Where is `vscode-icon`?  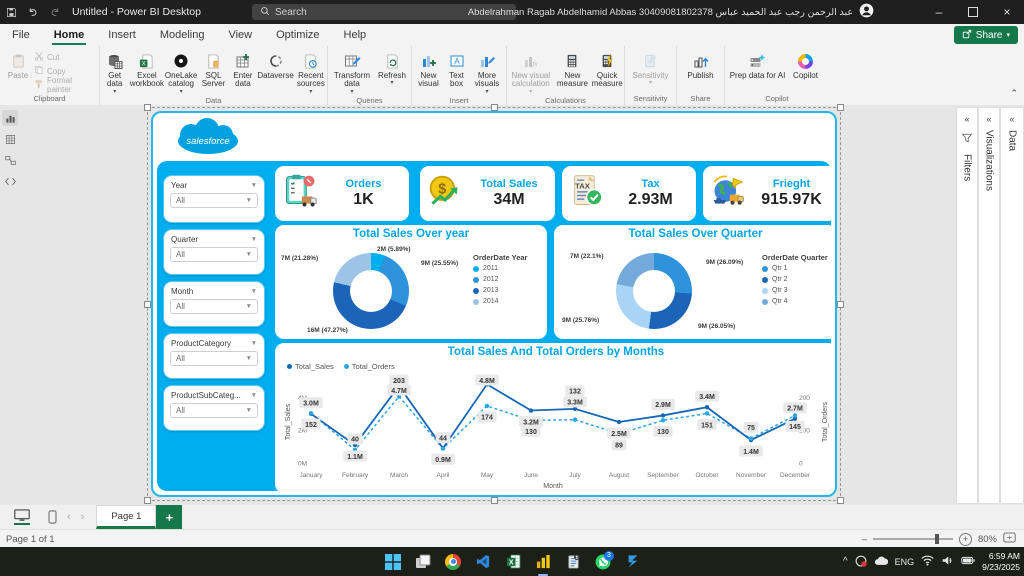 vscode-icon is located at coordinates (483, 562).